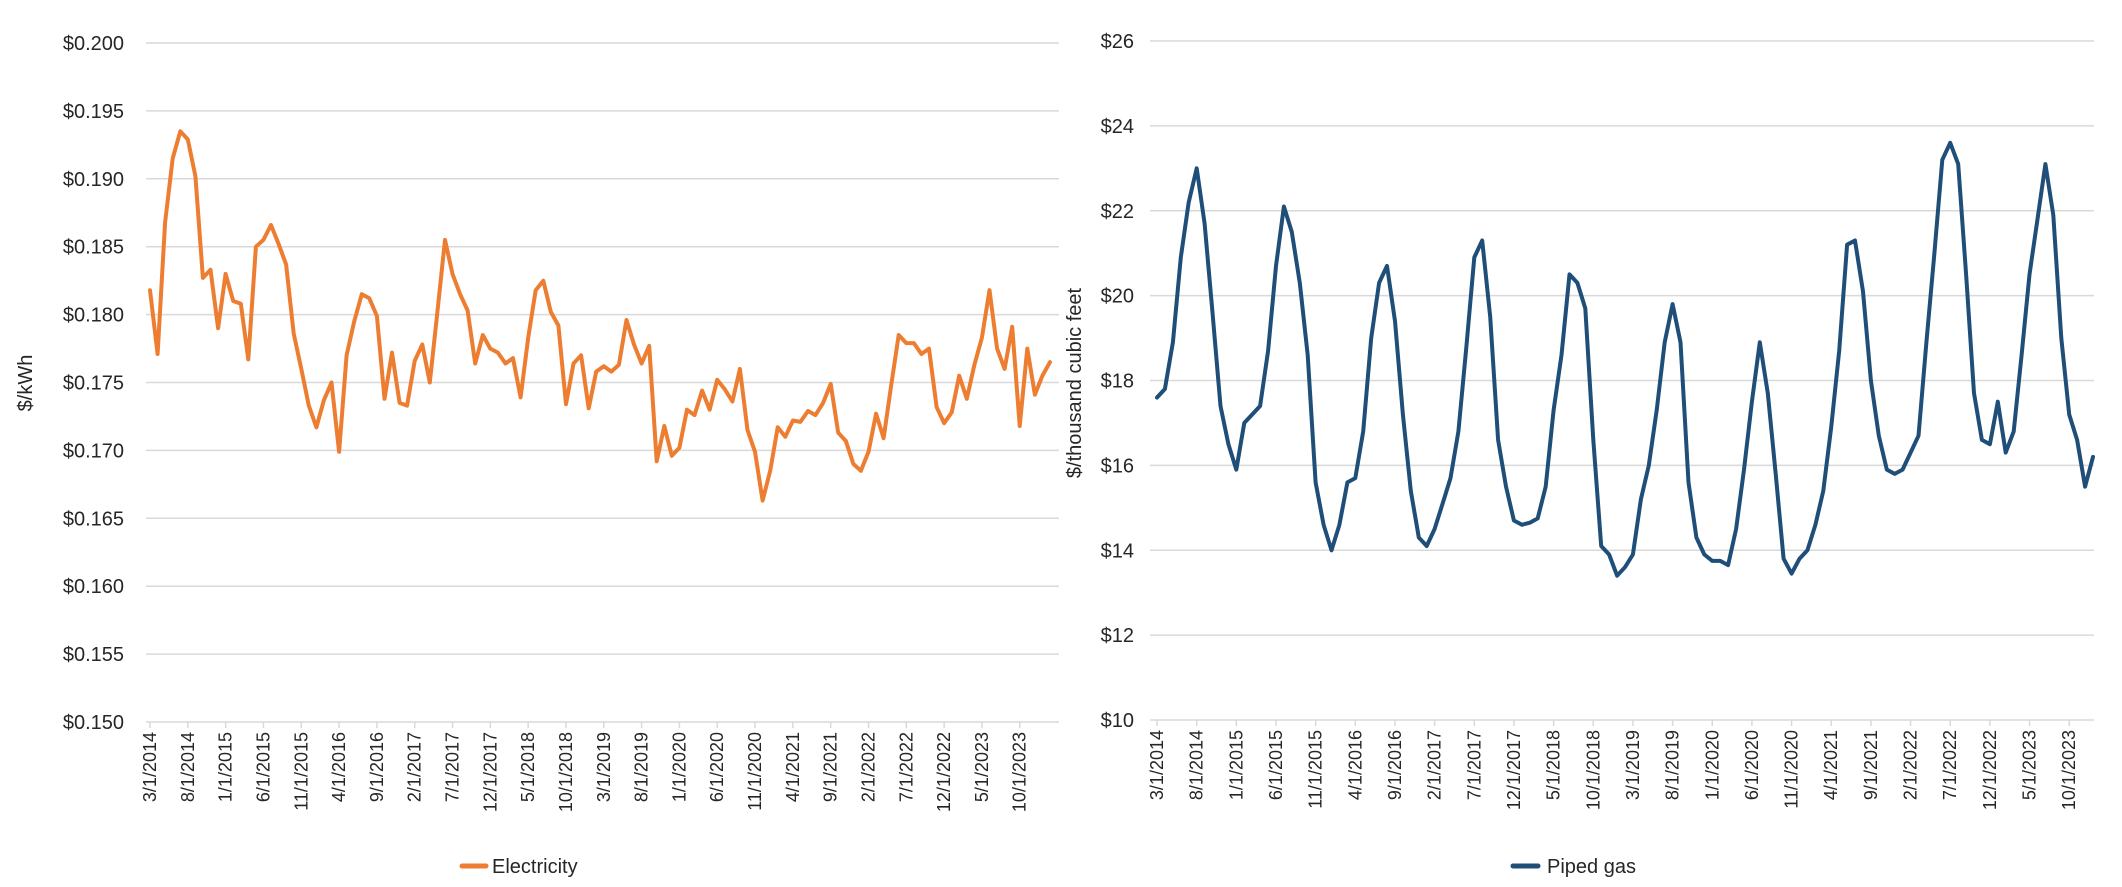  Describe the element at coordinates (93, 384) in the screenshot. I see `y-tick-label: $0.175` at that location.